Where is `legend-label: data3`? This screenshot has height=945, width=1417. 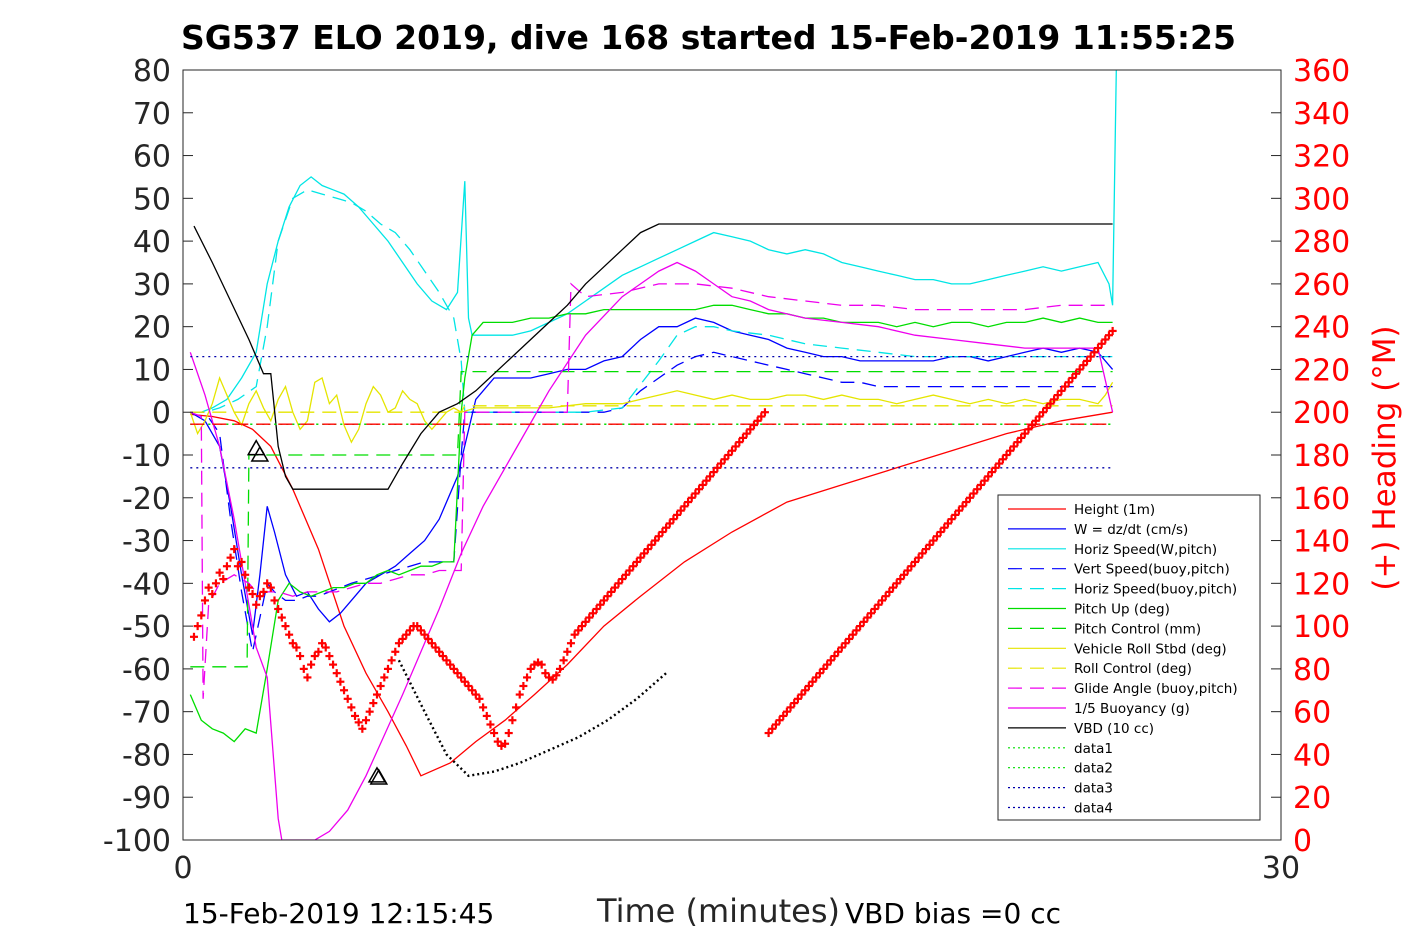 legend-label: data3 is located at coordinates (1093, 789).